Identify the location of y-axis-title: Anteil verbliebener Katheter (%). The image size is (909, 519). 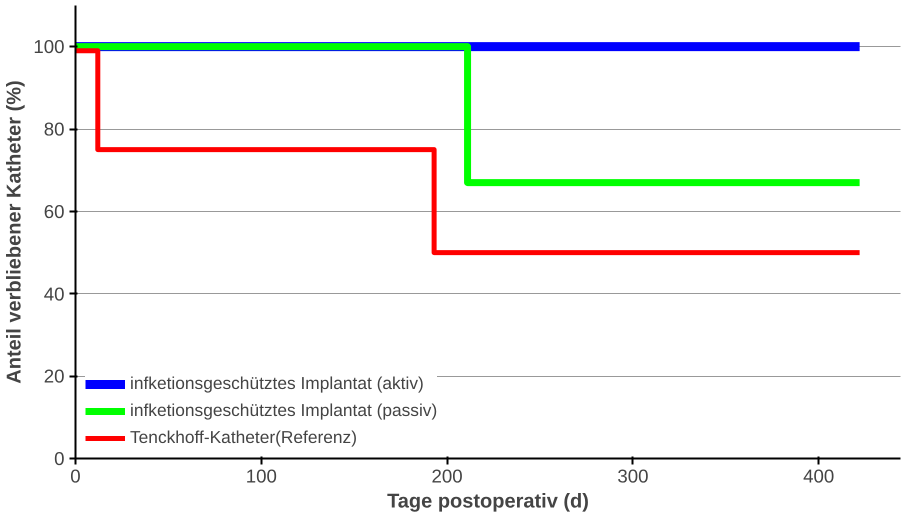
(14, 232).